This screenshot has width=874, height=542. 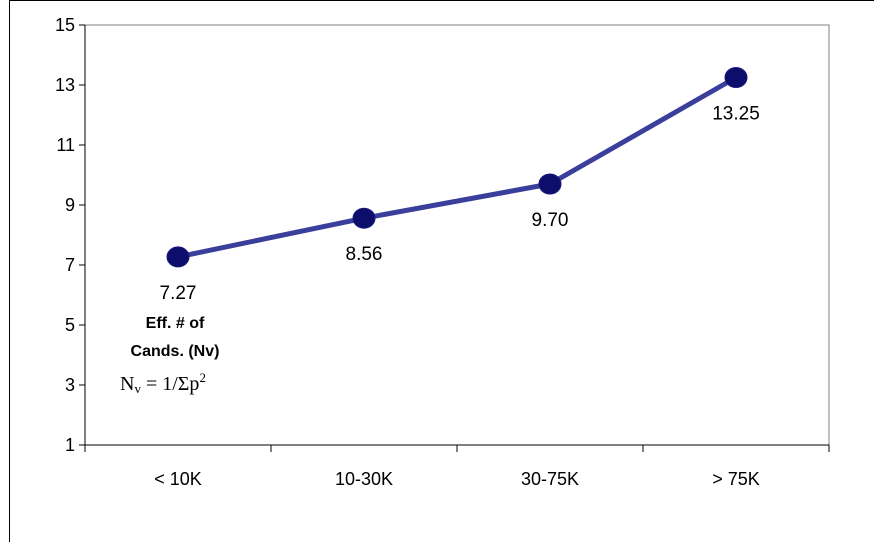 What do you see at coordinates (175, 323) in the screenshot?
I see `annotation-line-1: Eff. # of` at bounding box center [175, 323].